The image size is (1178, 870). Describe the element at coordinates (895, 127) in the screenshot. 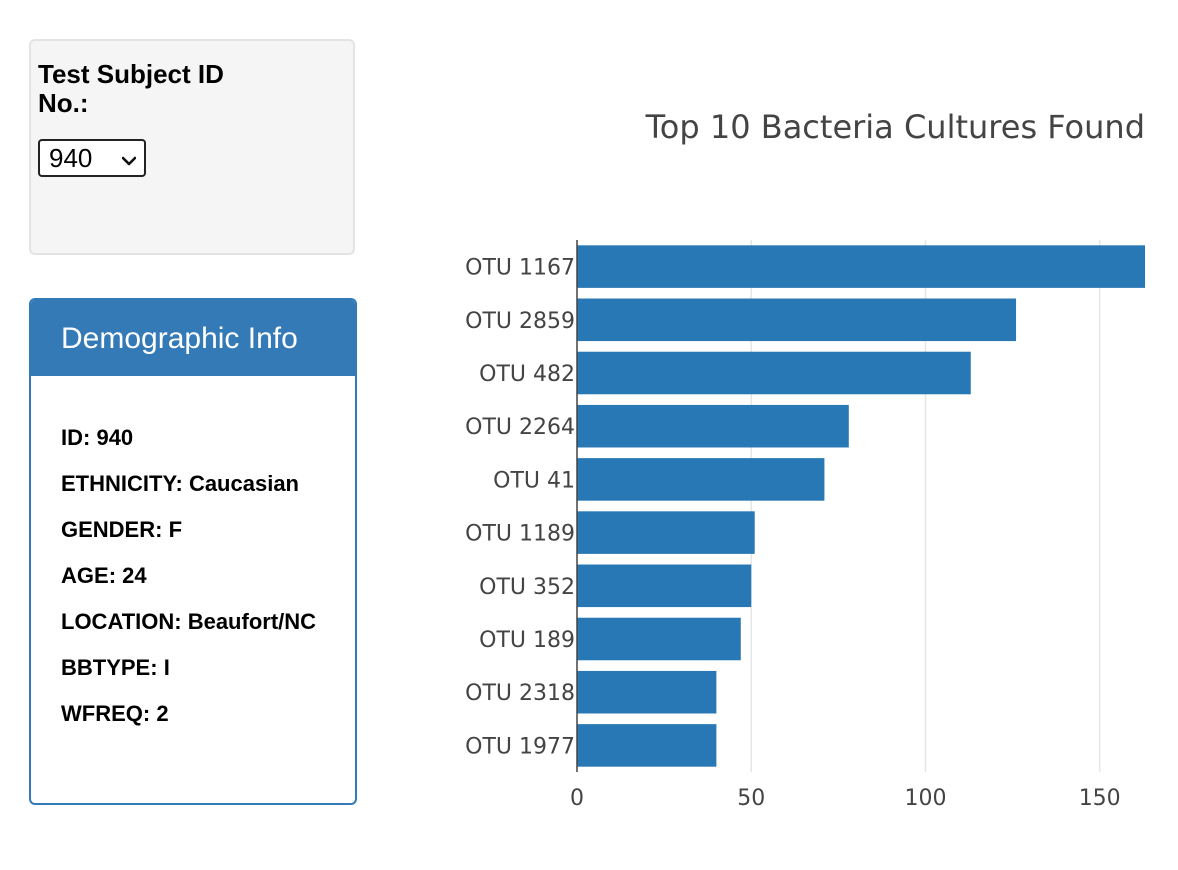

I see `chart-title: Top 10 Bacteria Cultures Found` at that location.